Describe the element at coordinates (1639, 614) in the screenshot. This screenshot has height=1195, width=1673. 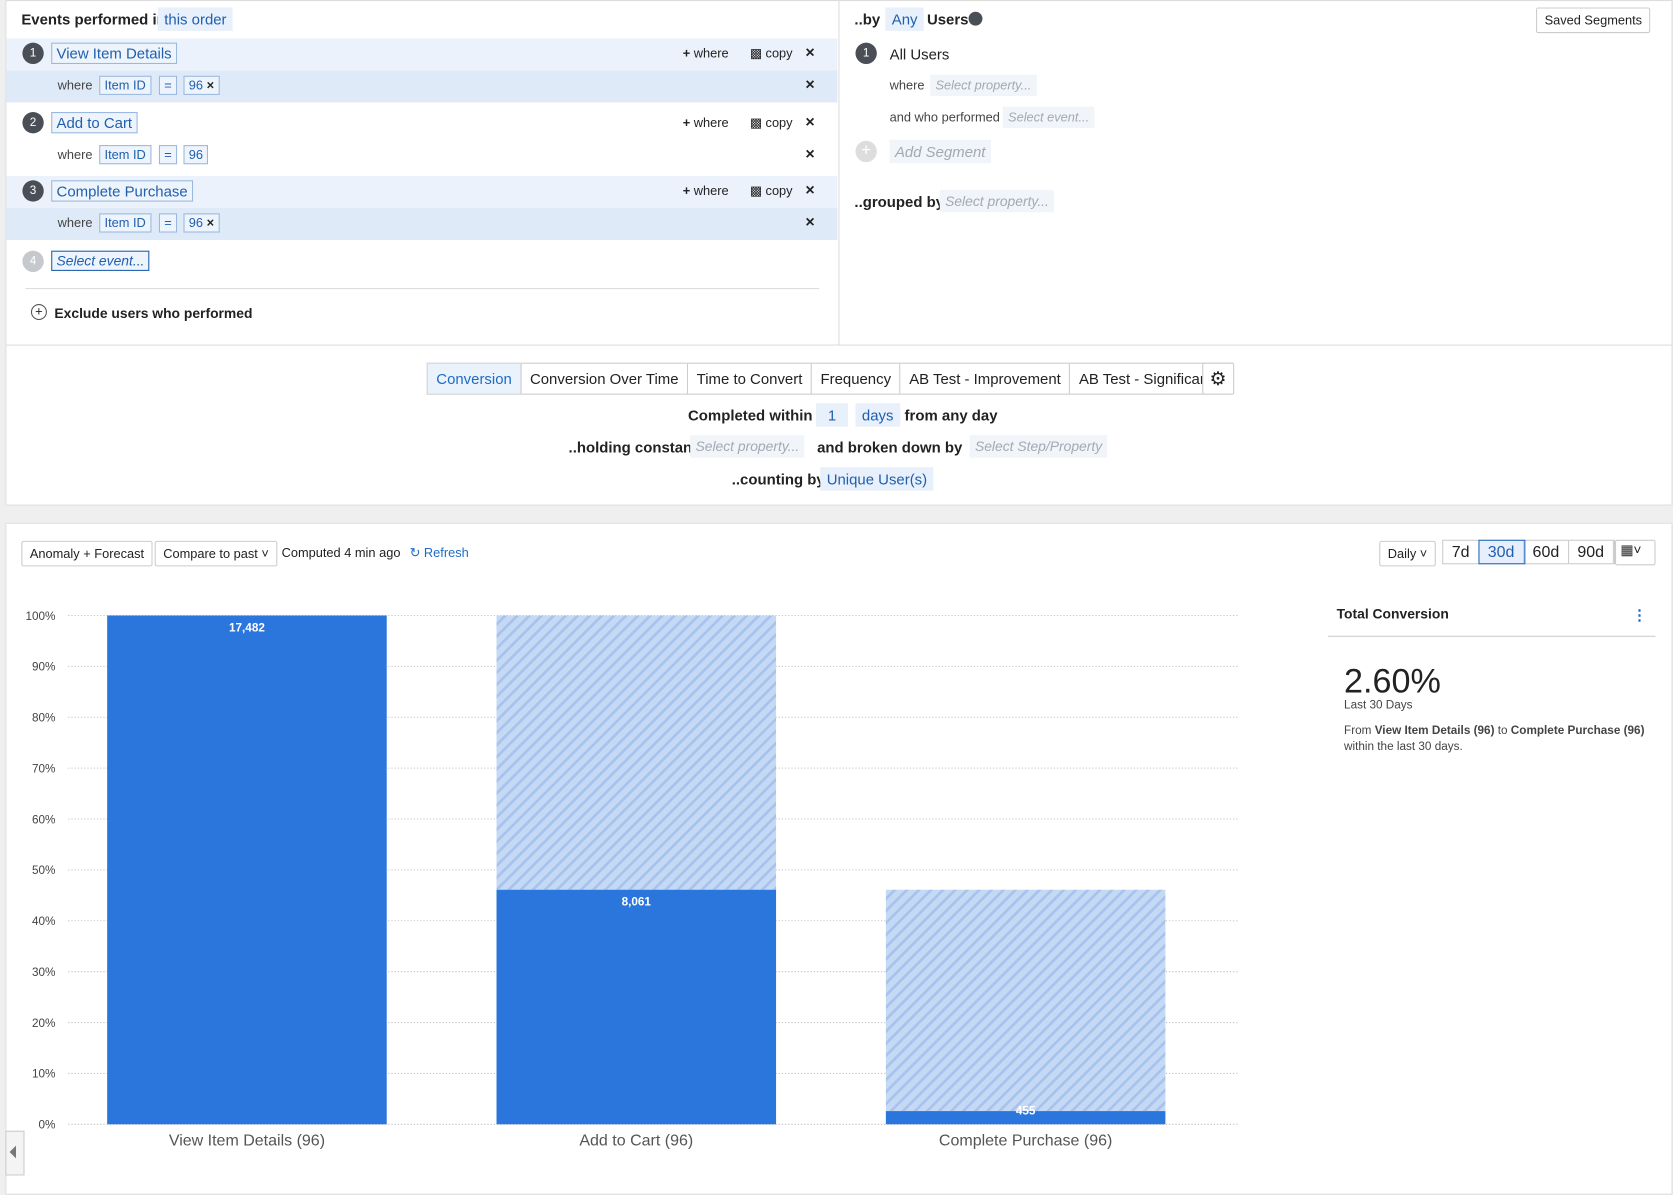
I see `menu: ⋮` at that location.